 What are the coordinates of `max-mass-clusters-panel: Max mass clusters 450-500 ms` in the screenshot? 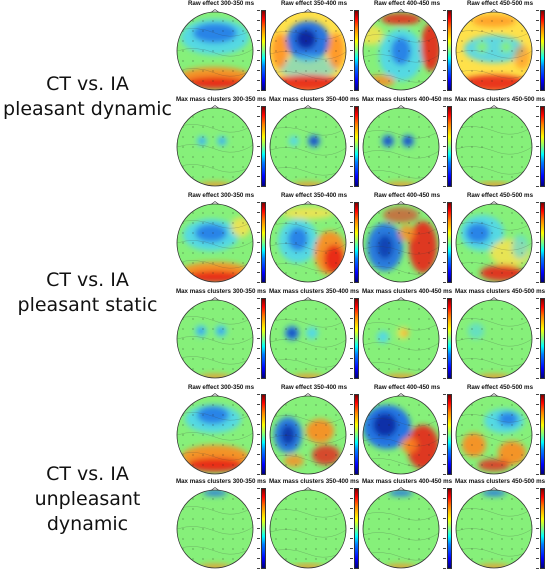 It's located at (500, 144).